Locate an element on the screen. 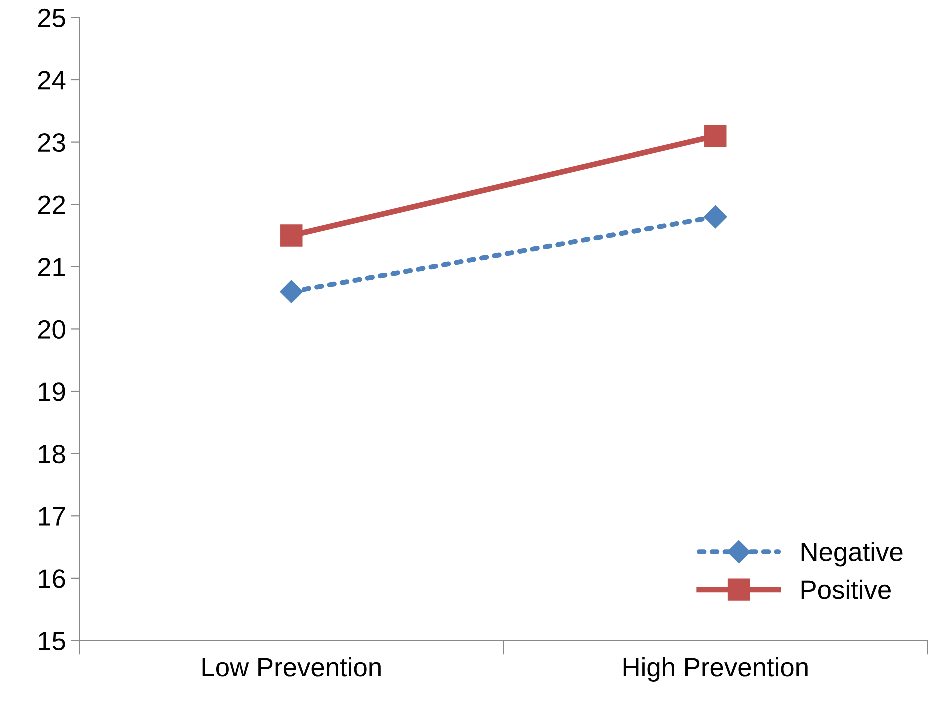  y-tick-label: 22 is located at coordinates (52, 205).